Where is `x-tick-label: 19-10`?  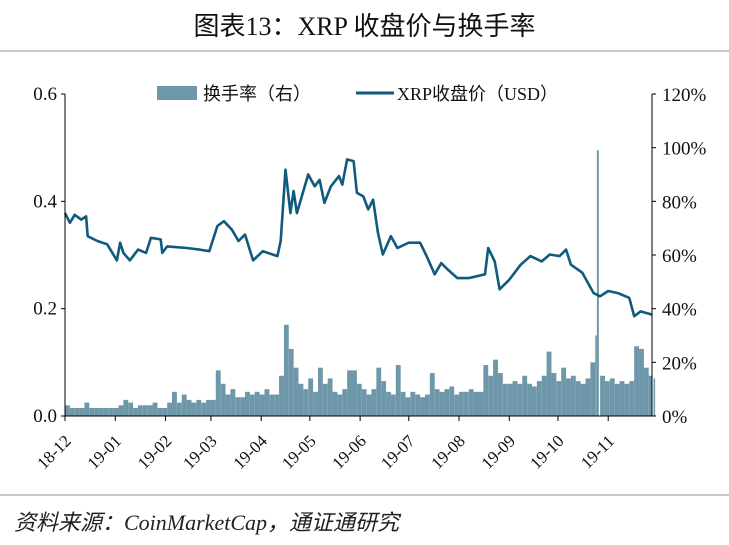
x-tick-label: 19-10 is located at coordinates (546, 451).